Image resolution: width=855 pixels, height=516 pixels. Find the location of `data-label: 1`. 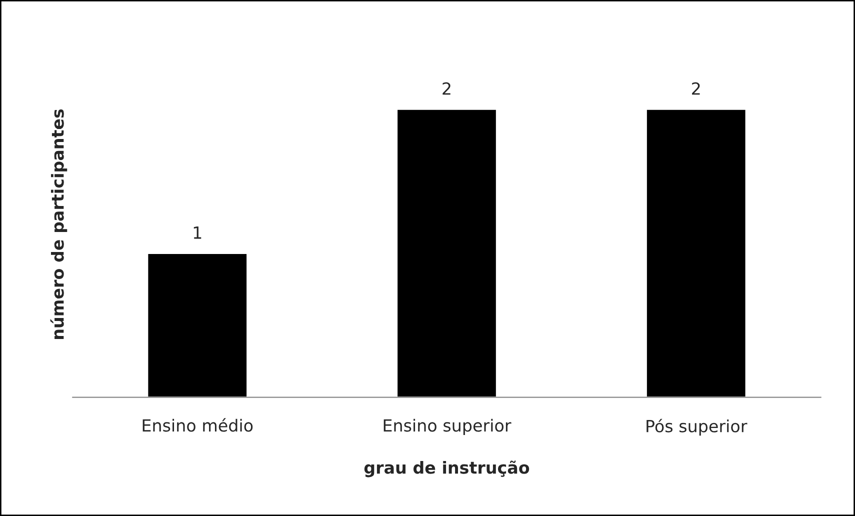

data-label: 1 is located at coordinates (198, 232).